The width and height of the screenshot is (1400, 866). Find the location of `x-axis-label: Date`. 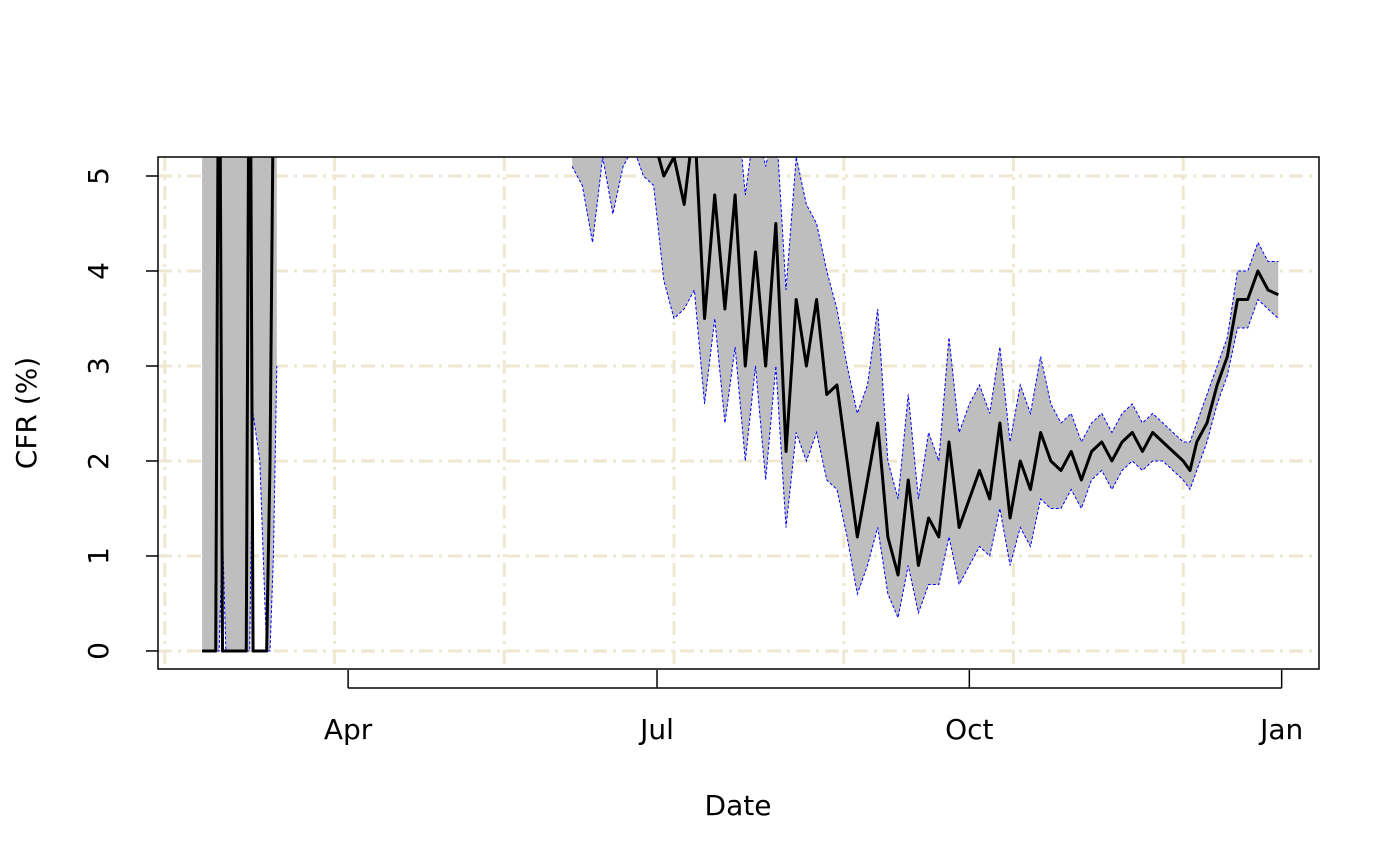

x-axis-label: Date is located at coordinates (738, 805).